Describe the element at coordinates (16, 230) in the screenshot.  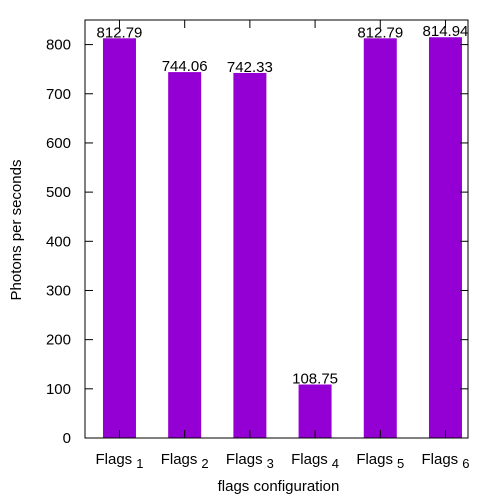
I see `y-axis-label: Photons per seconds` at that location.